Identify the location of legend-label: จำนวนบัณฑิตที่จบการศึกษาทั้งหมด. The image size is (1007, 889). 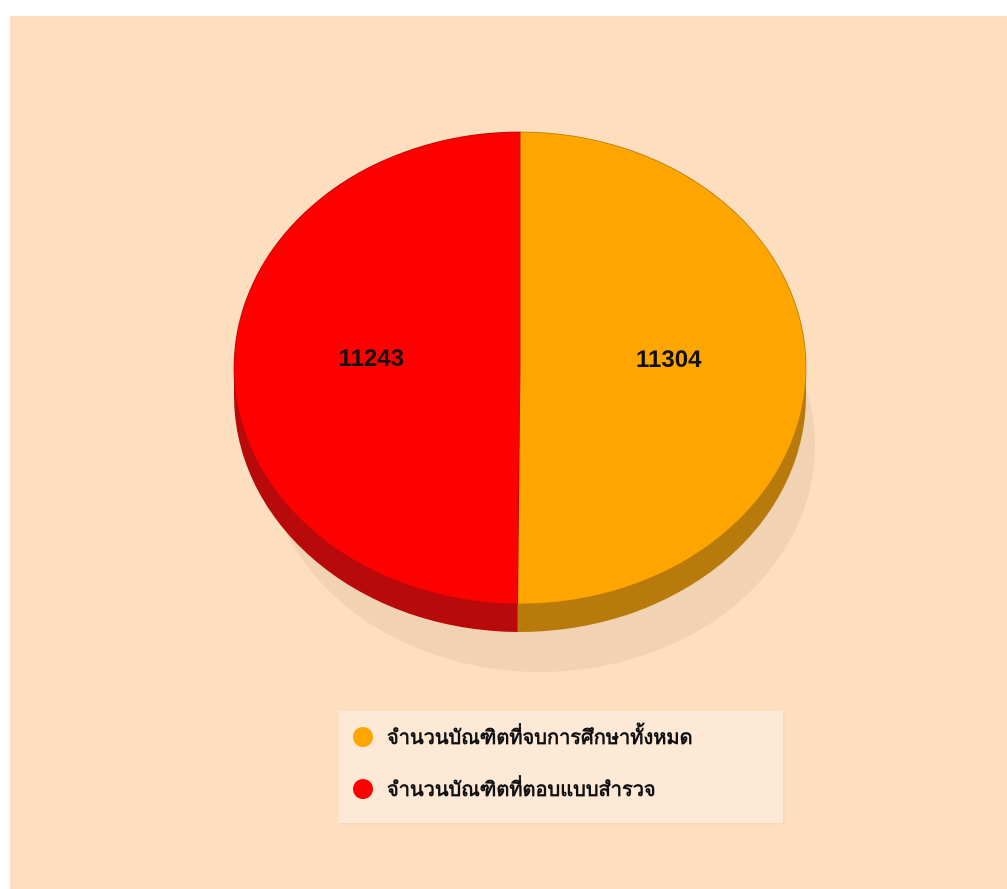
(540, 737).